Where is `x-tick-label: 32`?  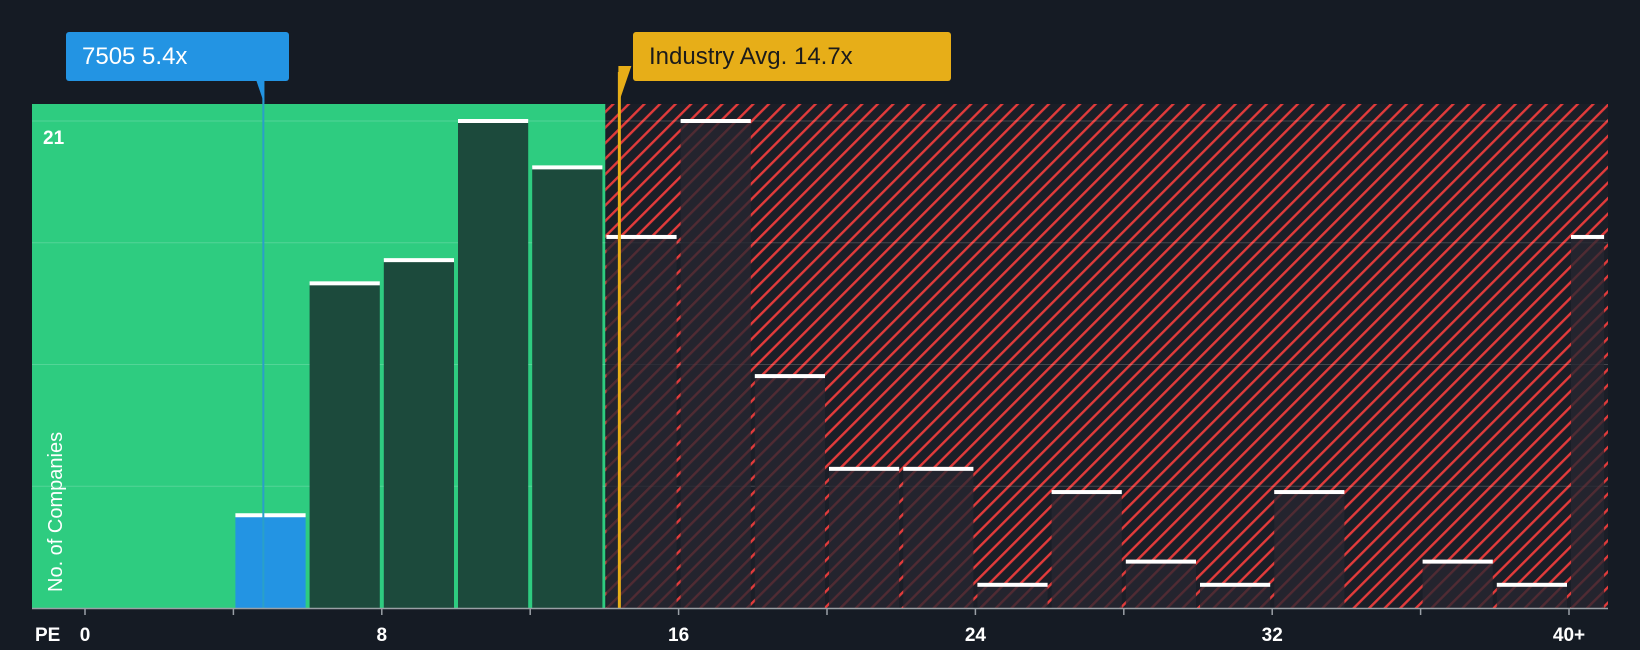 x-tick-label: 32 is located at coordinates (1272, 635).